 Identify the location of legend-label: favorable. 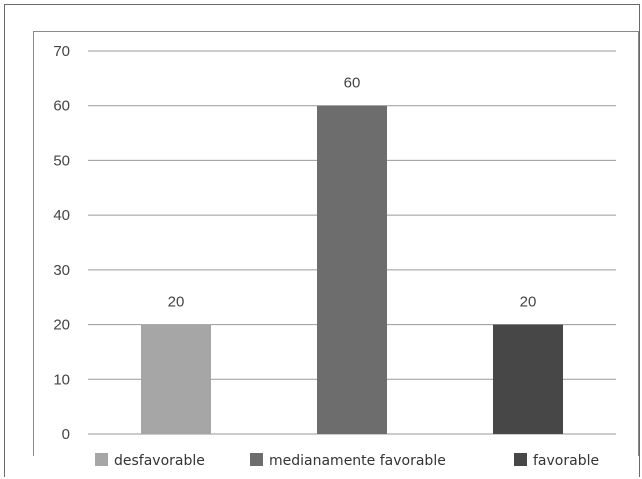
(566, 461).